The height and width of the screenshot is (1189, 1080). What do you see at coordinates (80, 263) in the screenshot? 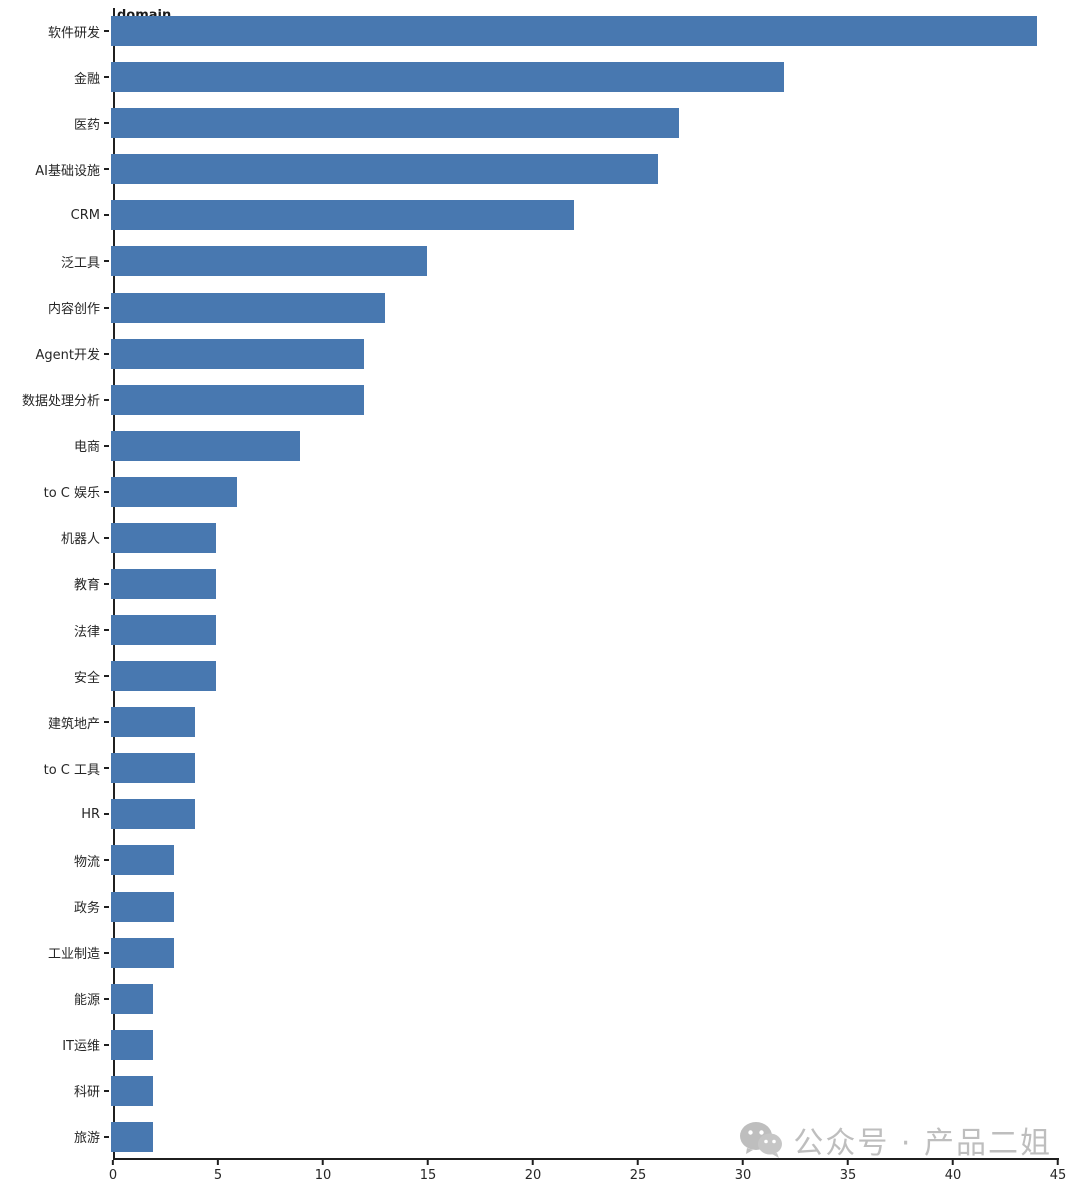
I see `y-tick-label: 泛工具` at bounding box center [80, 263].